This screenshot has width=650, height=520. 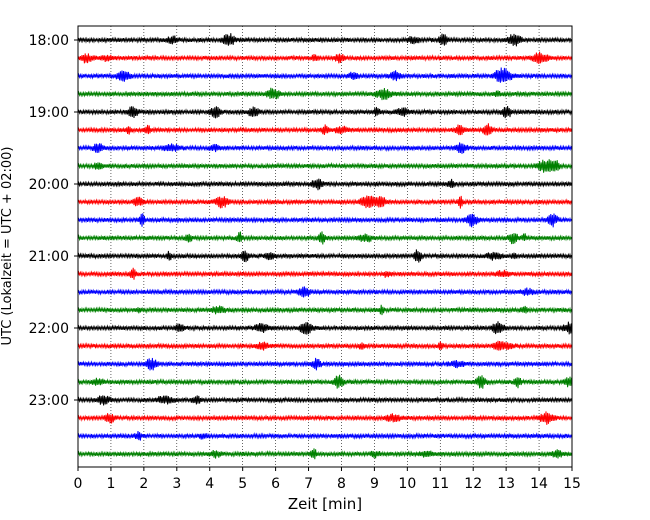 What do you see at coordinates (143, 484) in the screenshot?
I see `x-tick-label: 2` at bounding box center [143, 484].